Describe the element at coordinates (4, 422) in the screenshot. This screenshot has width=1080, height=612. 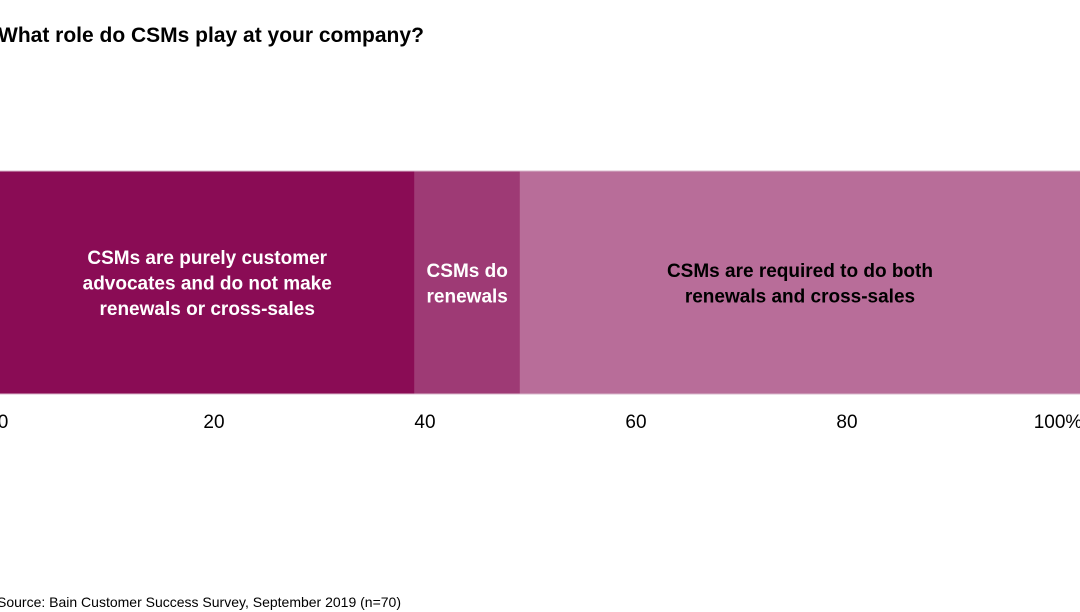
I see `x-tick-label: 0` at that location.